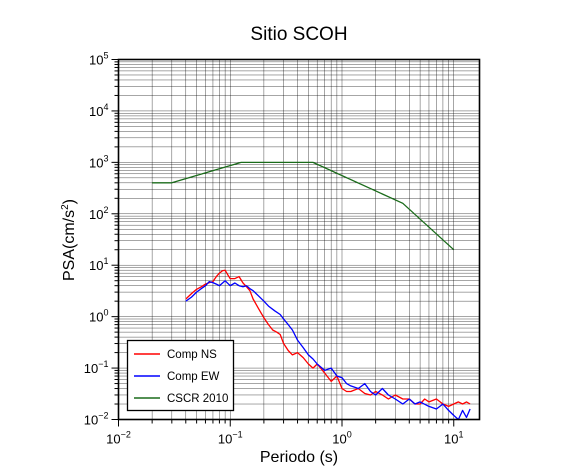 This screenshot has height=475, width=586. I want to click on y-tick-label-exp: 3, so click(105, 158).